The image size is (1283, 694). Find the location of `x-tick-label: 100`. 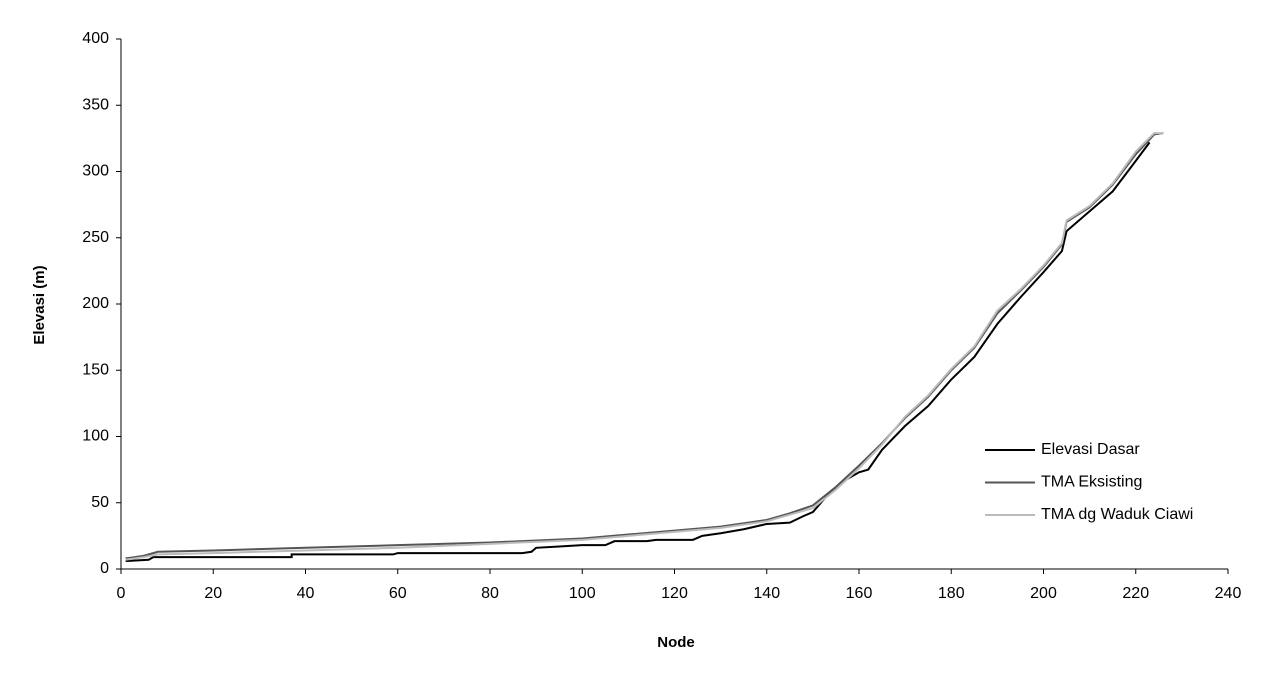

x-tick-label: 100 is located at coordinates (582, 593).